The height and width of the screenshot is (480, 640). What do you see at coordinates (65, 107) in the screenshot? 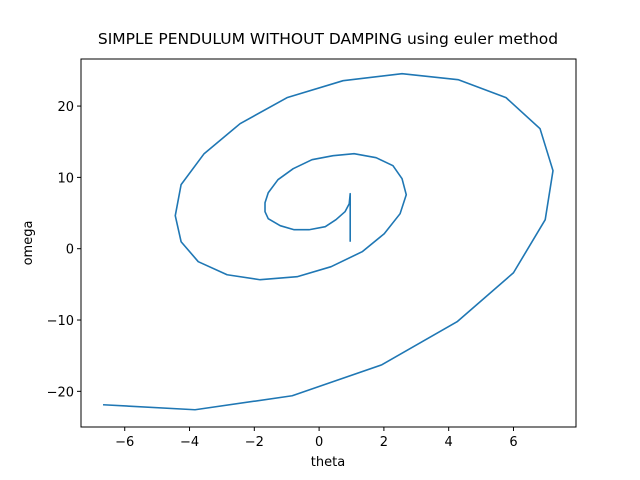
I see `y-tick-label: 20` at bounding box center [65, 107].